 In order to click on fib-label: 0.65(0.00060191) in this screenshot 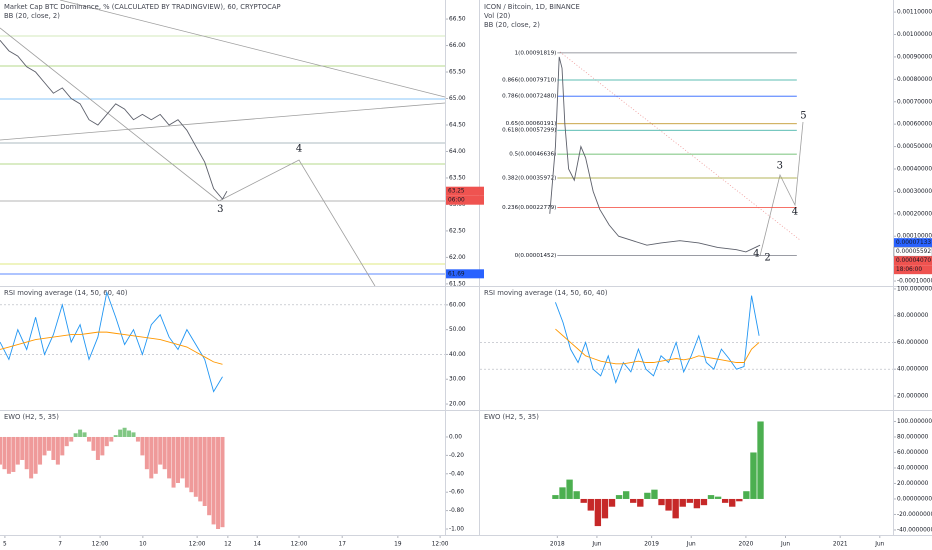, I will do `click(531, 124)`.